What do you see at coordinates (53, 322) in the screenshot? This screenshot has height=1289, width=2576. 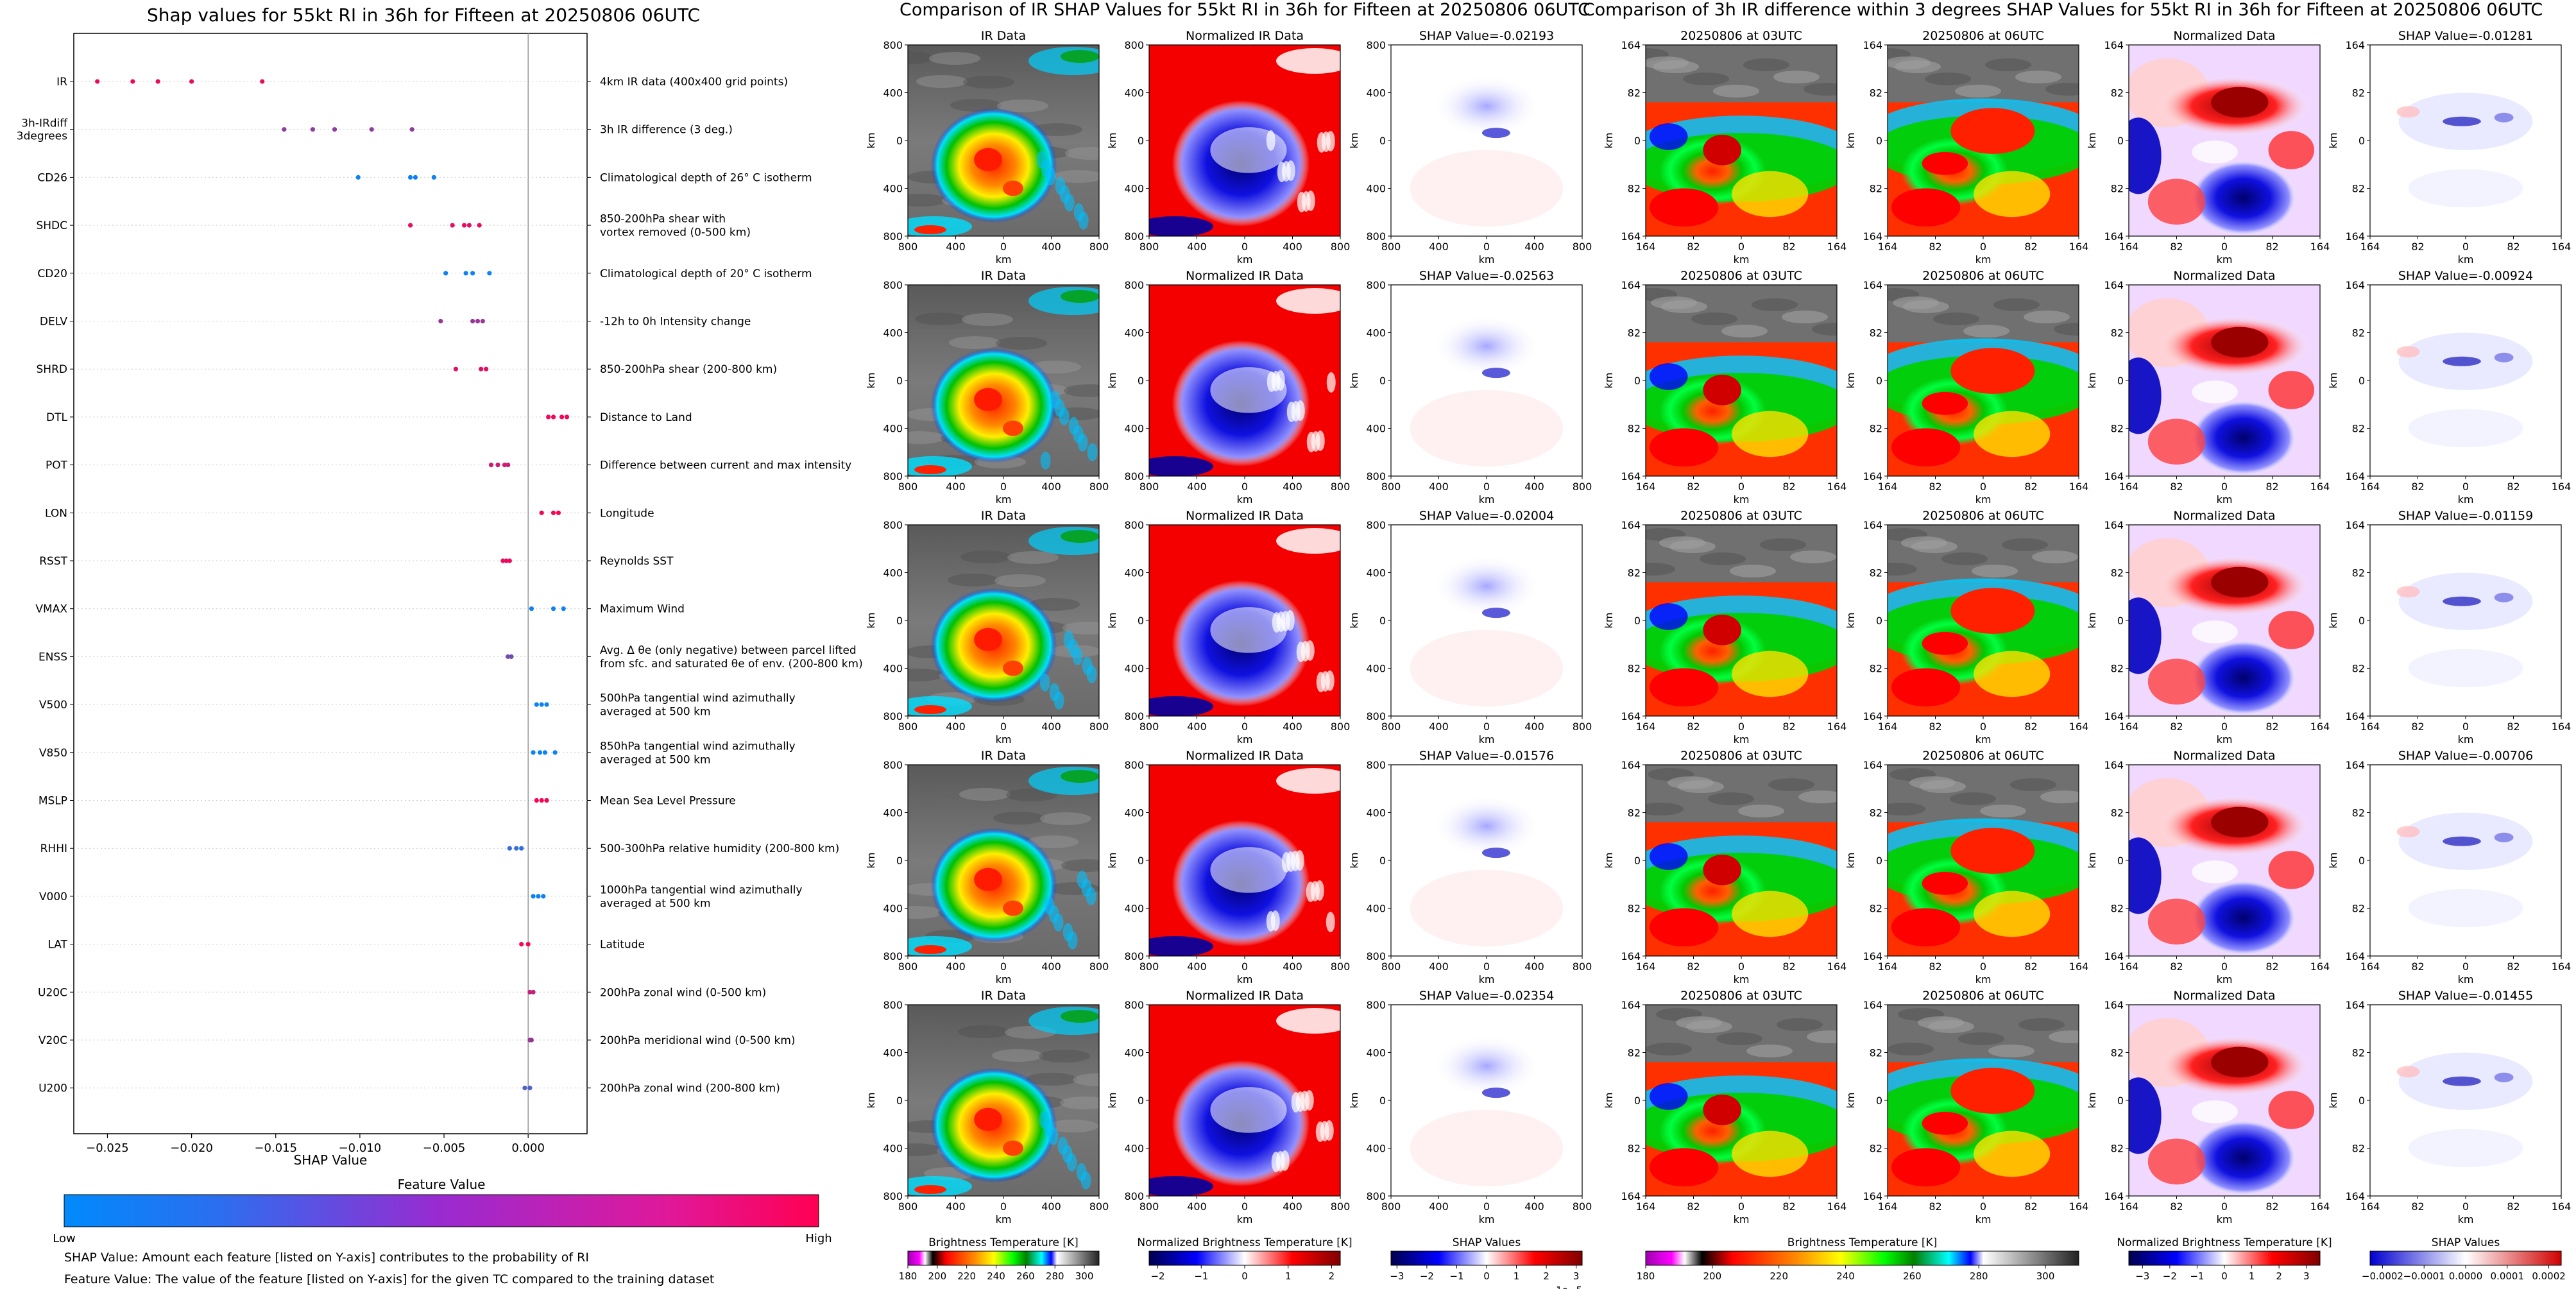 I see `feature-name-label: DELV` at bounding box center [53, 322].